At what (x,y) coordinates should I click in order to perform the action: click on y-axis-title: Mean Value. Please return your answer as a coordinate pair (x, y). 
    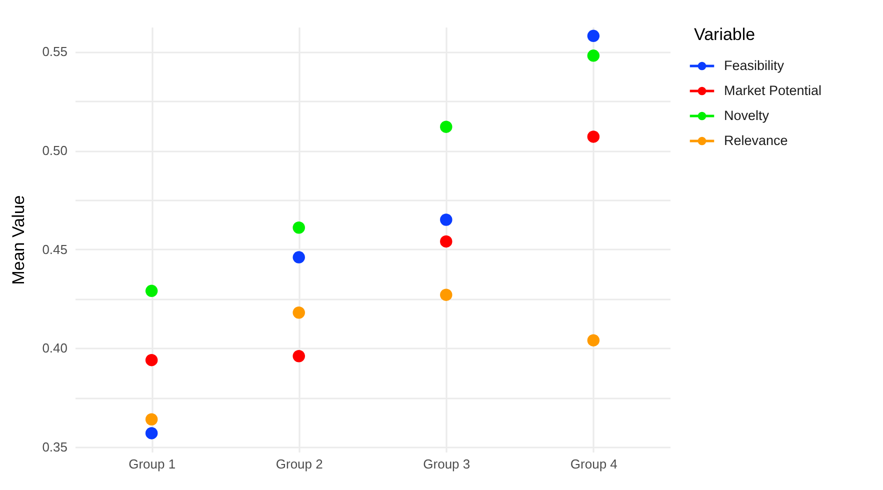
    Looking at the image, I should click on (18, 240).